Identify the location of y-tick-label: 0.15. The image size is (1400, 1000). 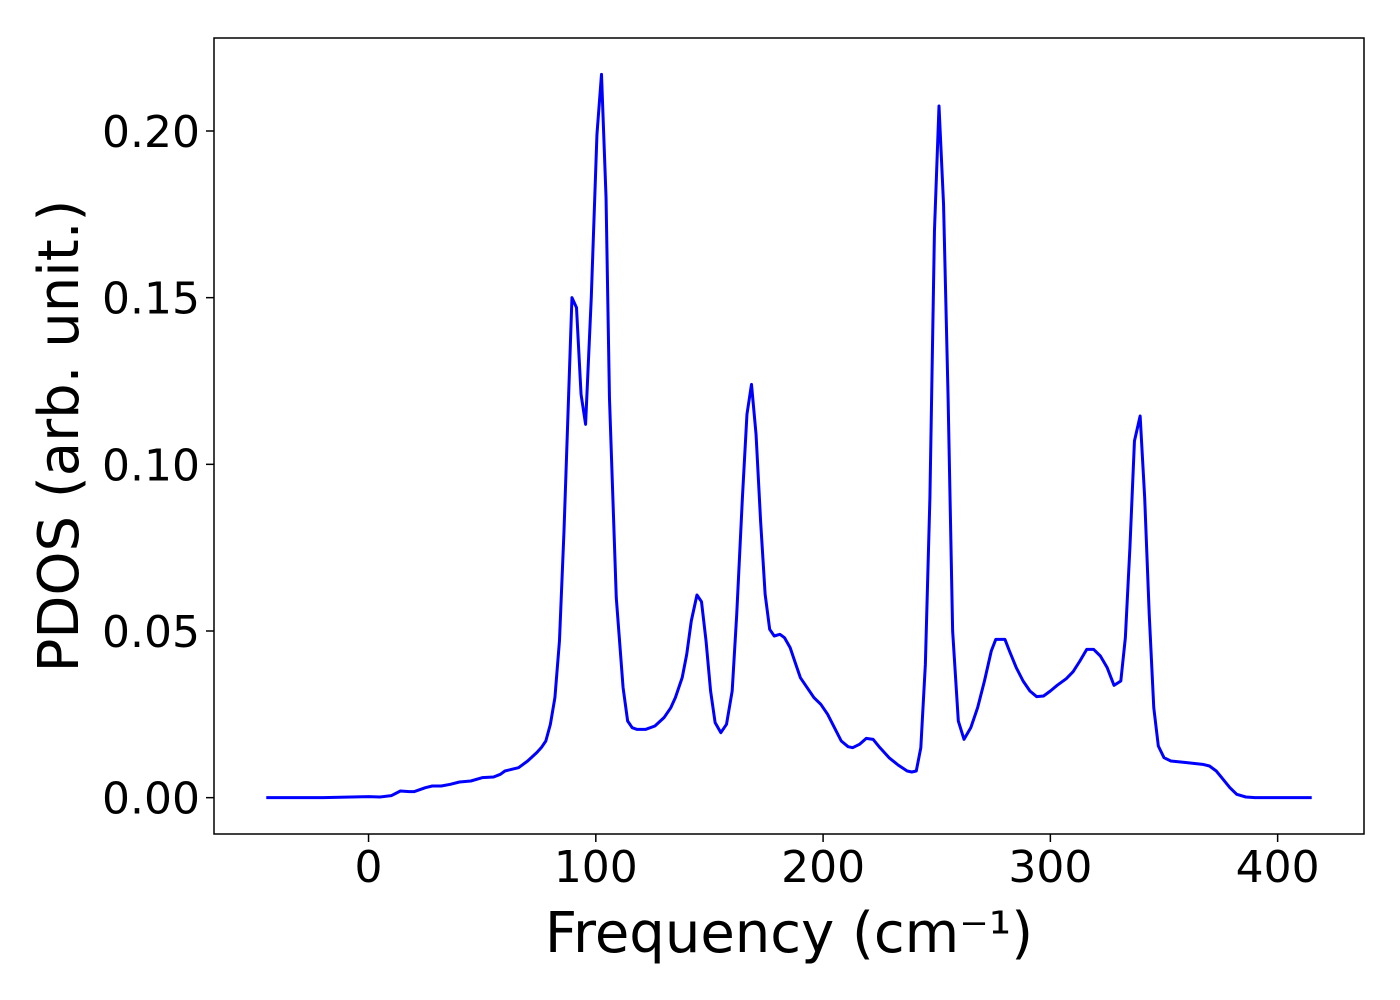
(151, 299).